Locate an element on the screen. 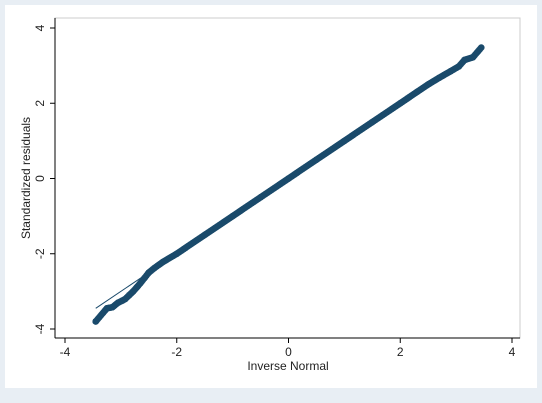  y-axis-title: Standardized residuals is located at coordinates (26, 178).